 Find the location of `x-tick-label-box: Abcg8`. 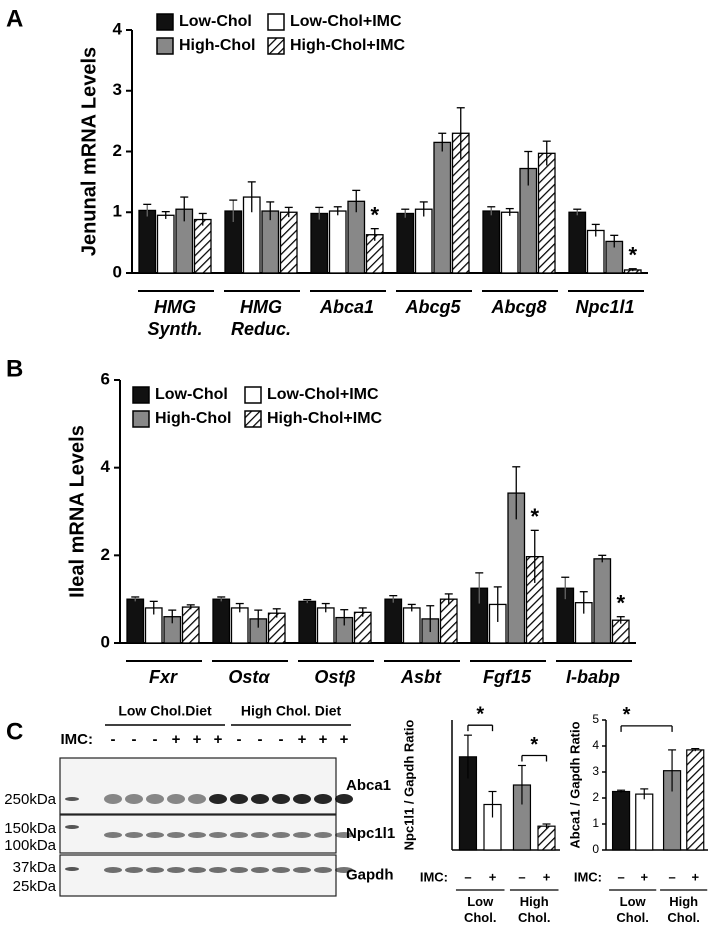

x-tick-label-box: Abcg8 is located at coordinates (519, 307).